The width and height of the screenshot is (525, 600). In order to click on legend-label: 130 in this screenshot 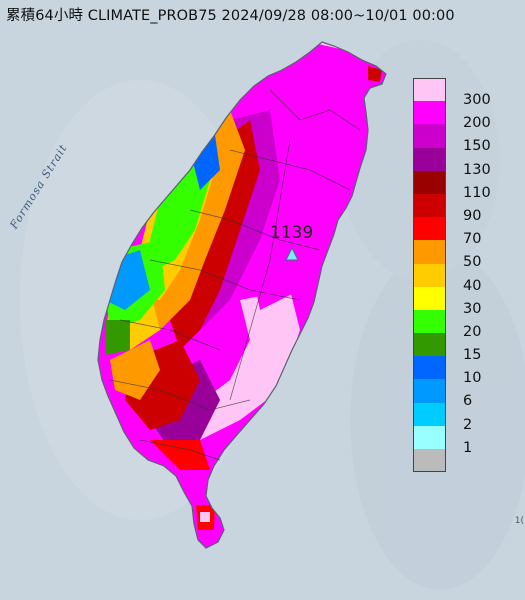, I will do `click(477, 169)`.